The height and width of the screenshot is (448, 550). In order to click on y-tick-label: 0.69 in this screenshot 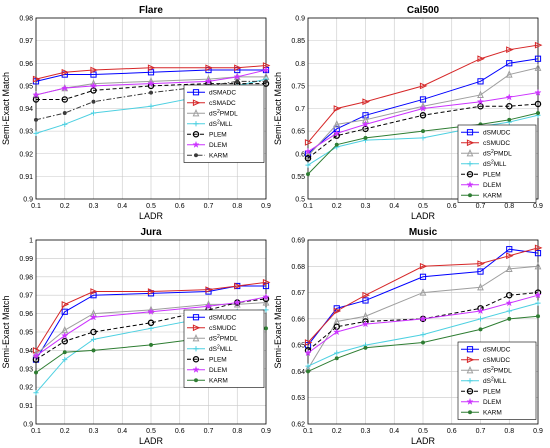, I will do `click(298, 241)`.